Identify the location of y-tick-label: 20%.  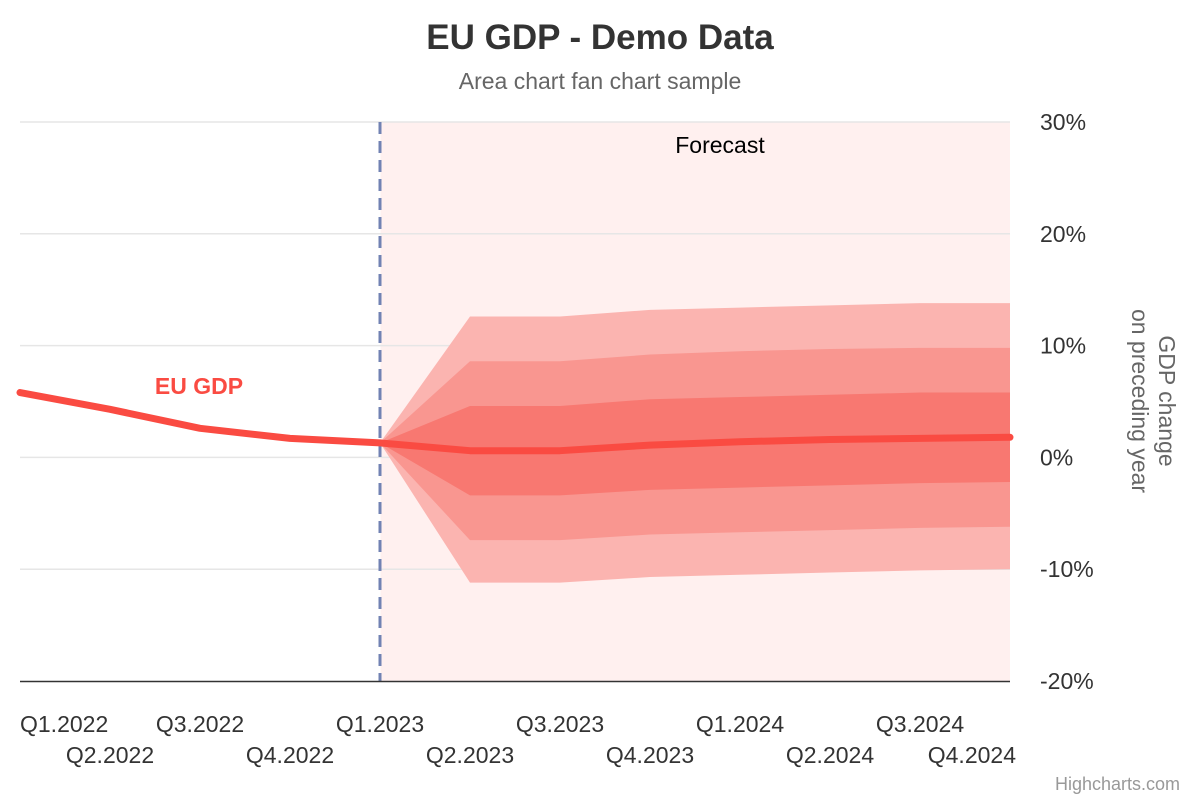
(1063, 234).